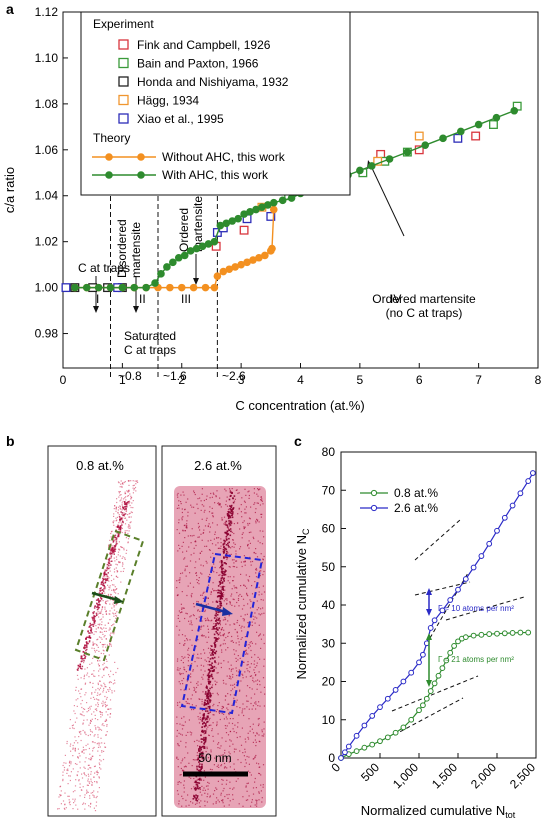  Describe the element at coordinates (123, 63) in the screenshot. I see `legend-marker` at that location.